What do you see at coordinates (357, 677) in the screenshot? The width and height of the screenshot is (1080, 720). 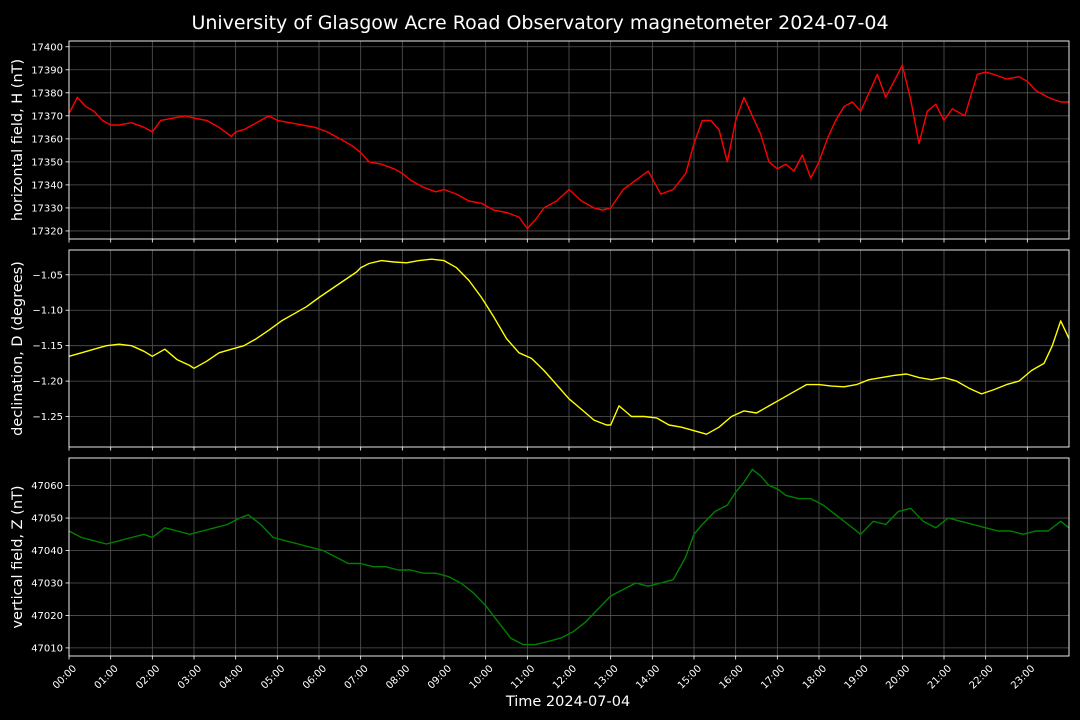 I see `x-tick-label: 07:00` at bounding box center [357, 677].